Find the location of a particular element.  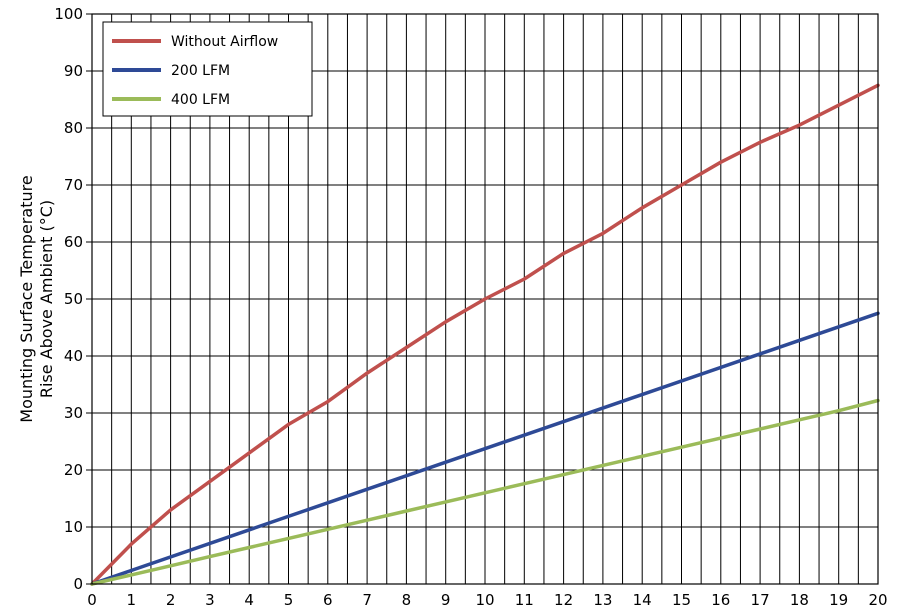

x-tick-label: 0 is located at coordinates (92, 599).